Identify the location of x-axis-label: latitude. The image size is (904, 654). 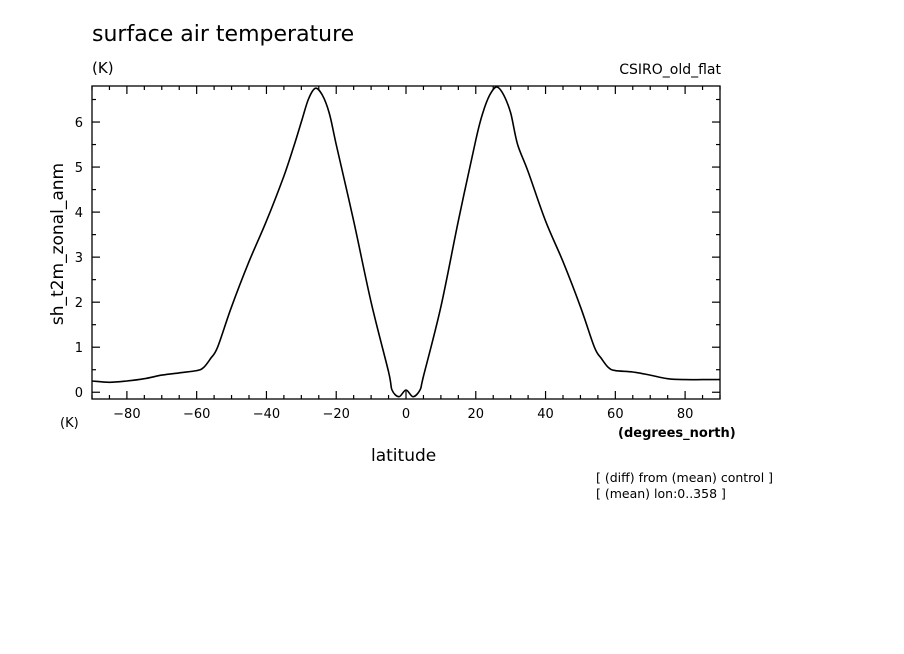
(404, 456).